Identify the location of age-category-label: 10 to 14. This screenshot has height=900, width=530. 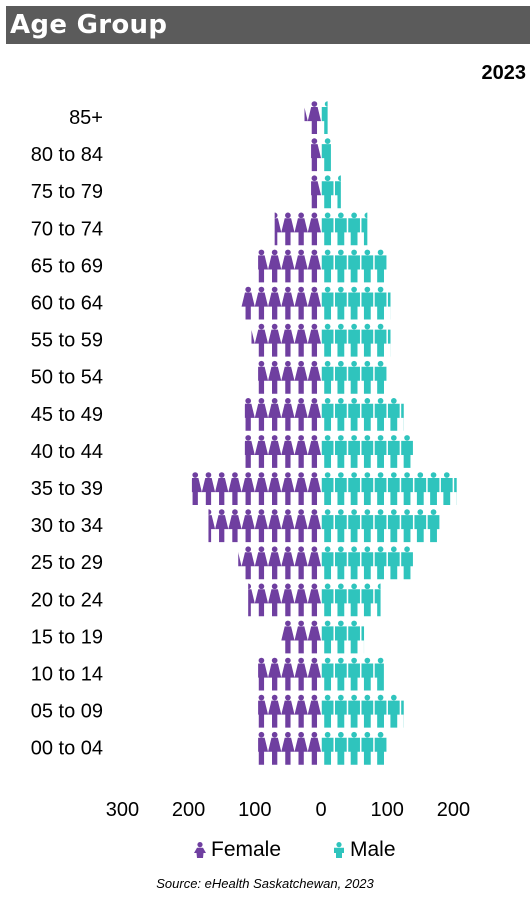
(67, 675).